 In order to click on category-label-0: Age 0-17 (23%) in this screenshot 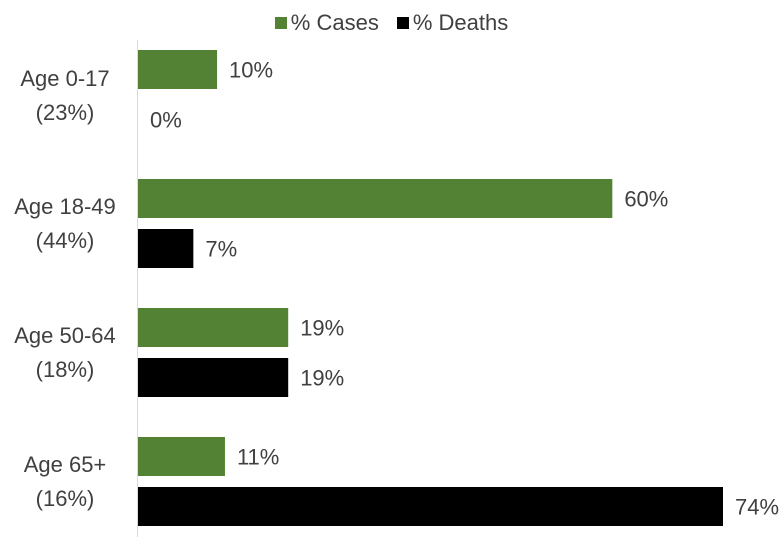, I will do `click(65, 96)`.